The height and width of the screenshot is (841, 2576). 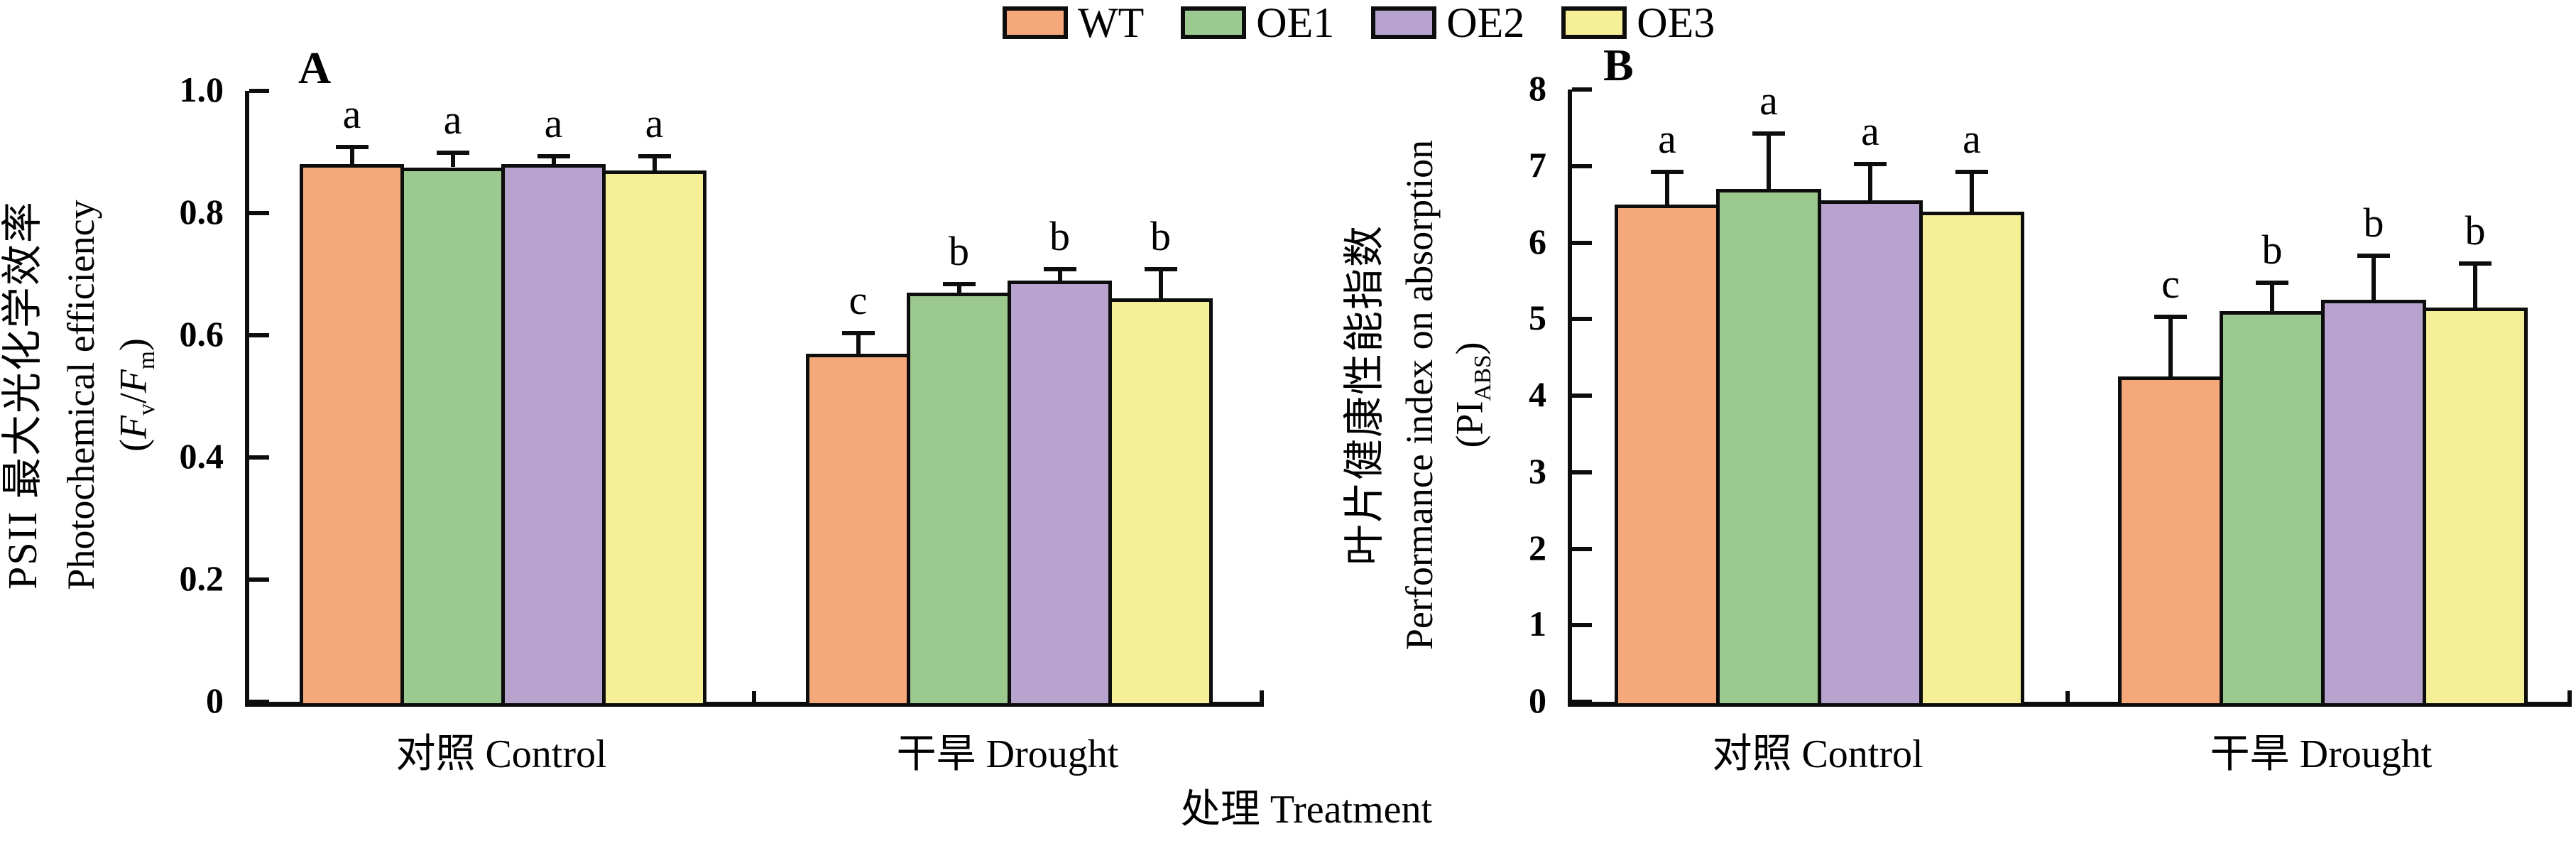 I want to click on y-axis-title: (PIABS), so click(x=1472, y=395).